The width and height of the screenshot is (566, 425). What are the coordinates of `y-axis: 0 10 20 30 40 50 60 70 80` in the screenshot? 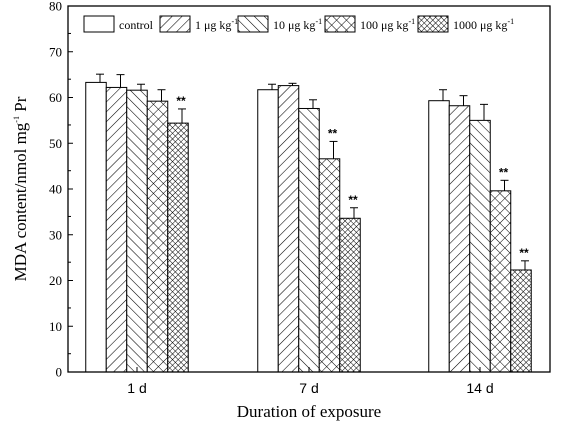 It's located at (61, 190).